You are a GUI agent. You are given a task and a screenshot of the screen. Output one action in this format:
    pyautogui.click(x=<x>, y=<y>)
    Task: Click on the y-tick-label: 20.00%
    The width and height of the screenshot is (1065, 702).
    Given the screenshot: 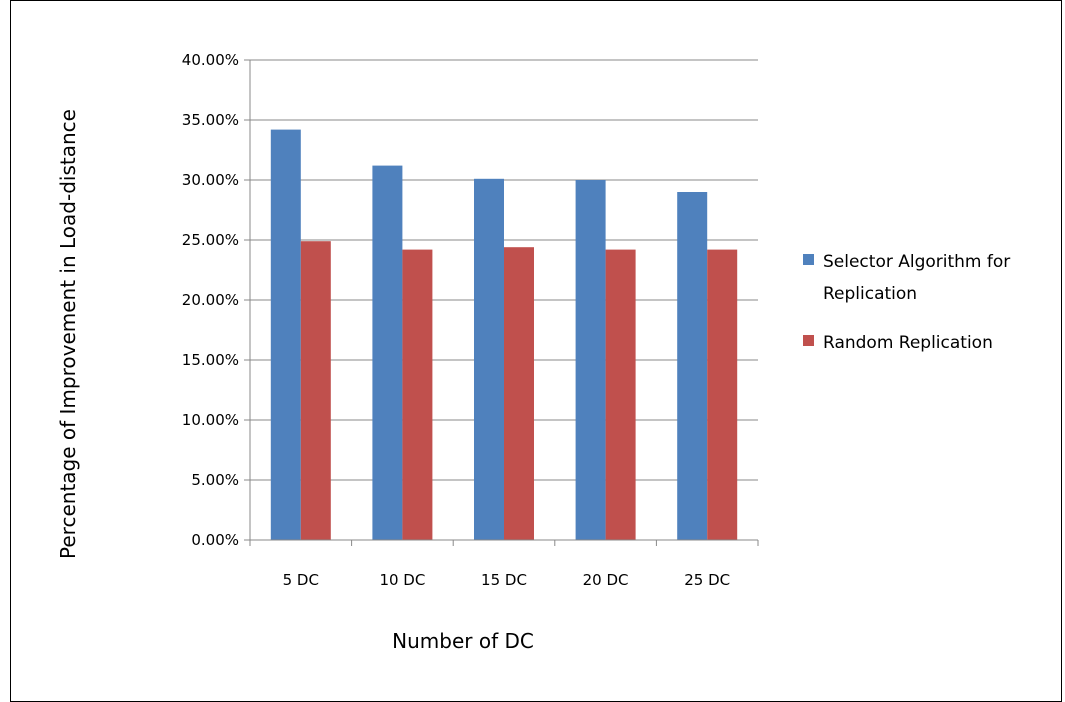 What is the action you would take?
    pyautogui.click(x=210, y=300)
    